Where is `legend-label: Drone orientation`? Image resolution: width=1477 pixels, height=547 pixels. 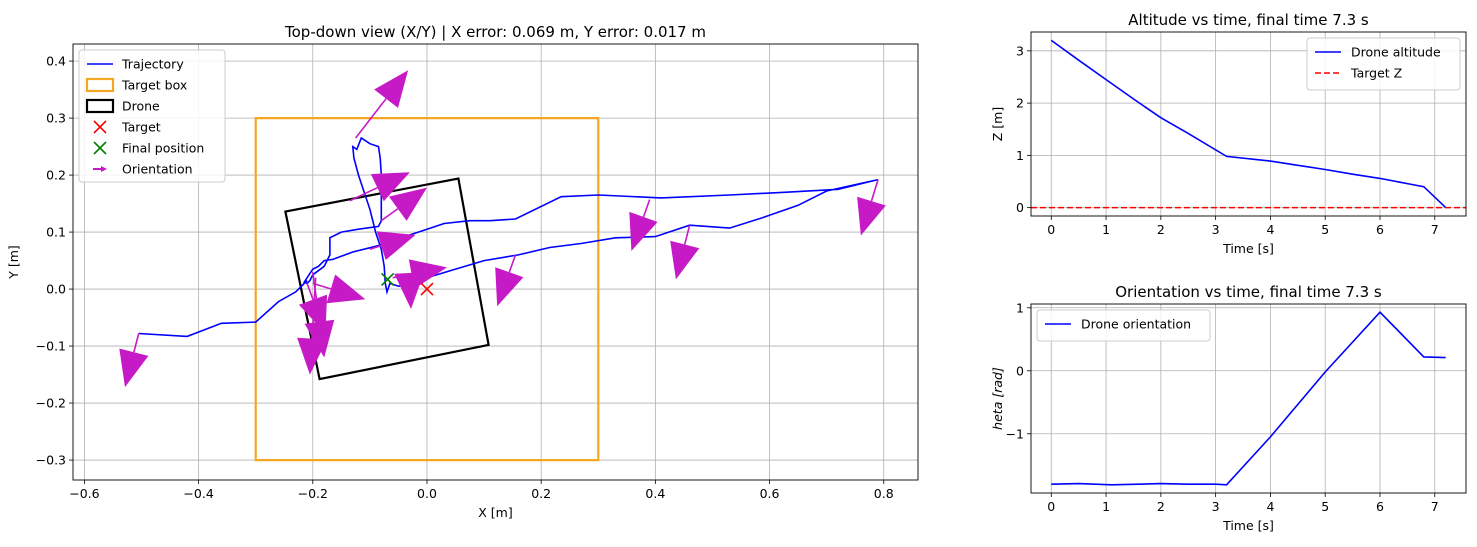
legend-label: Drone orientation is located at coordinates (1136, 324).